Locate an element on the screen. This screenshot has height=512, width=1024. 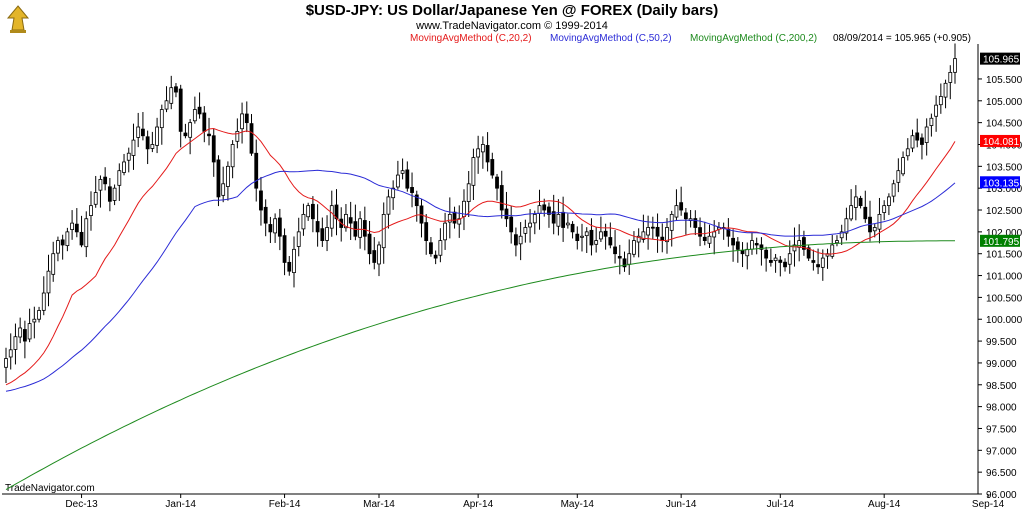
price-tag-label: 103.135 is located at coordinates (1001, 183).